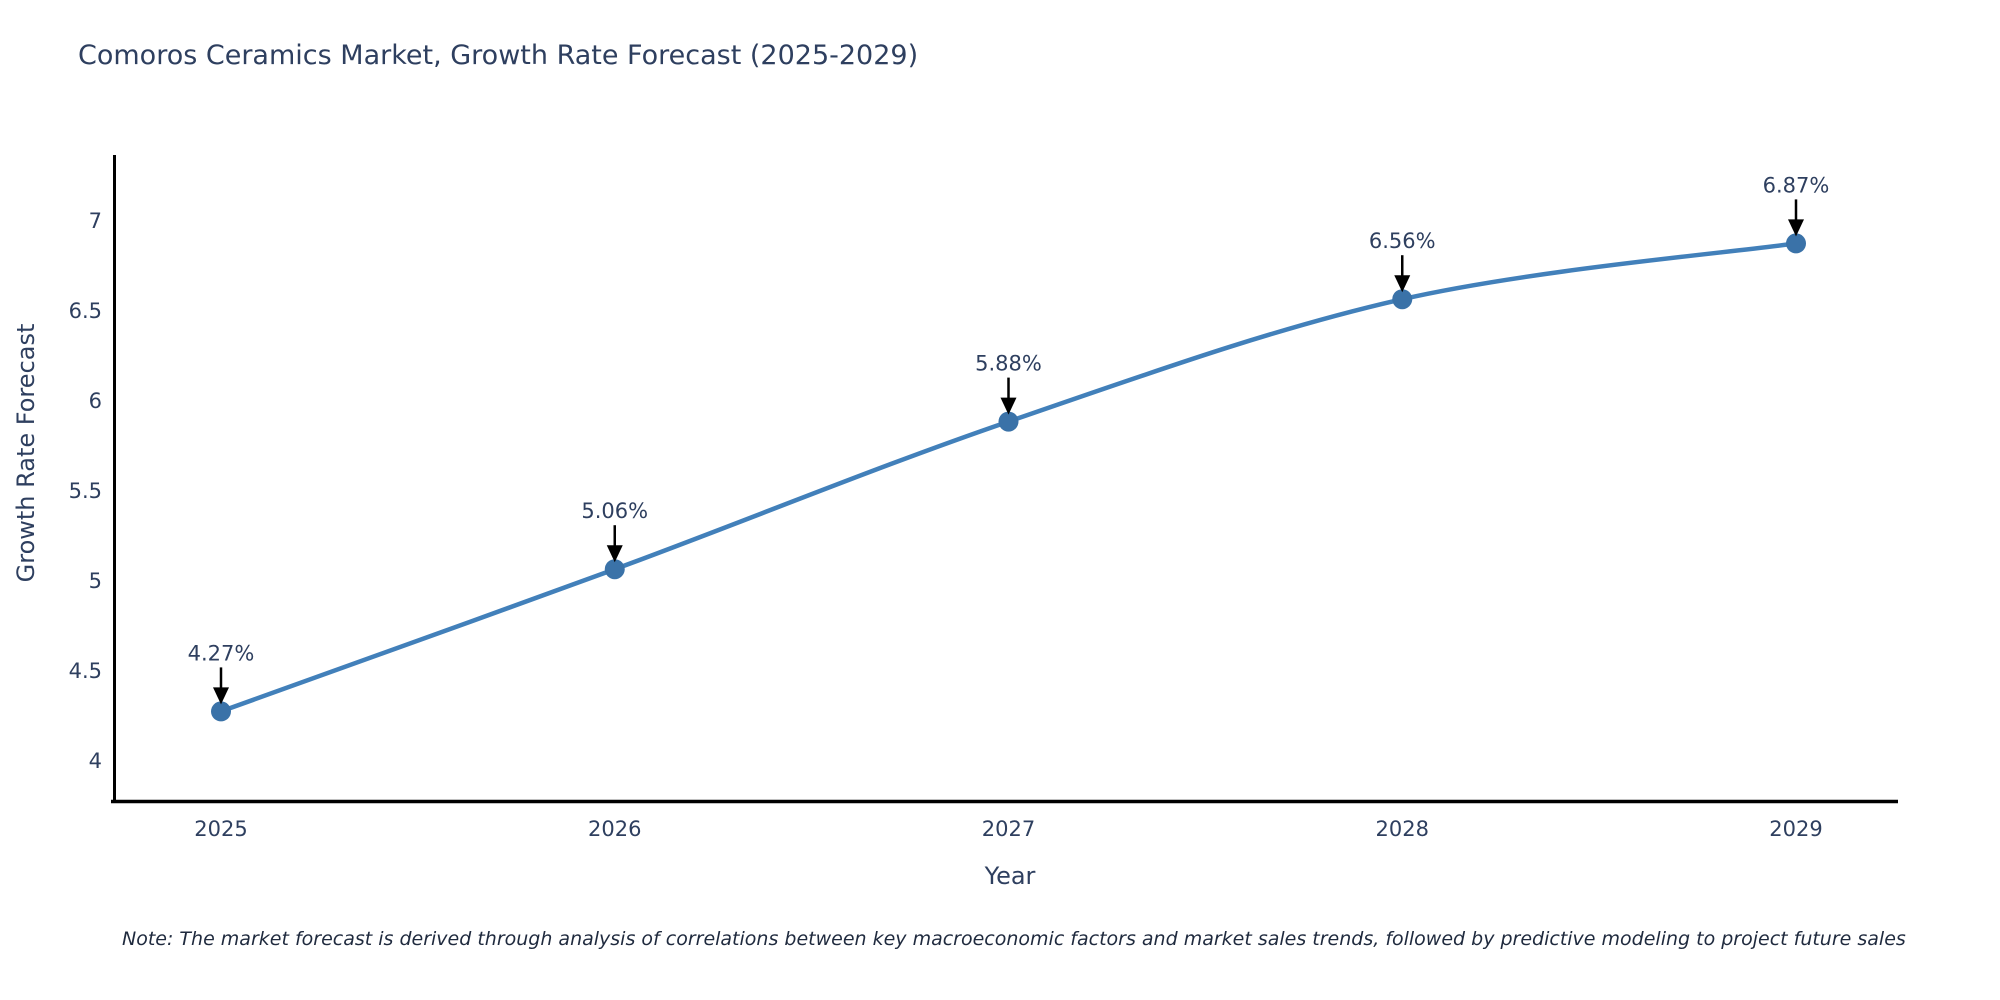  What do you see at coordinates (220, 829) in the screenshot?
I see `x-tick-label: 2025` at bounding box center [220, 829].